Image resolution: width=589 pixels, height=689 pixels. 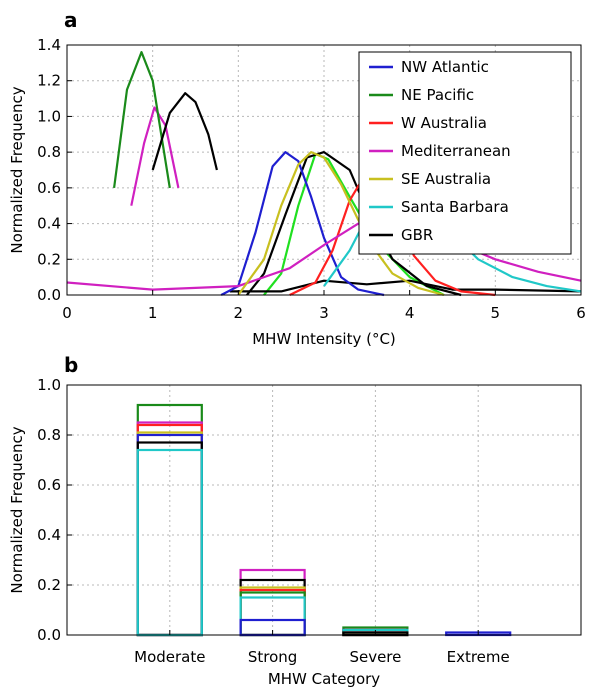 What do you see at coordinates (49, 485) in the screenshot?
I see `panel-b-ytick-label: 0.6` at bounding box center [49, 485].